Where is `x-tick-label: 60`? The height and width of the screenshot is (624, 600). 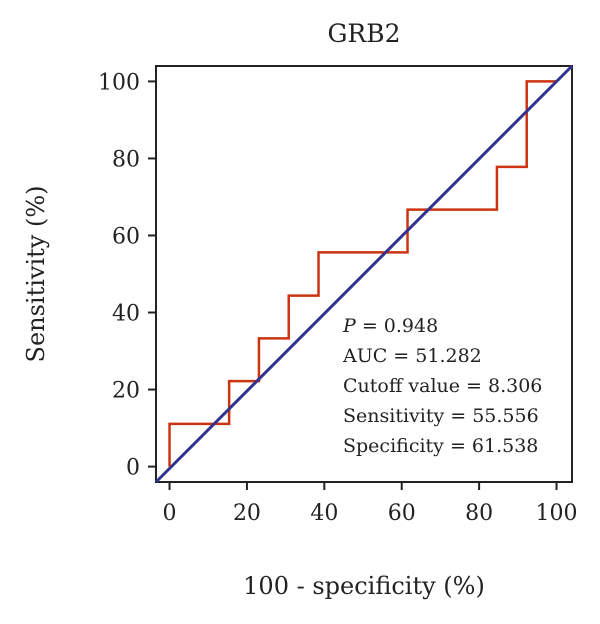 x-tick-label: 60 is located at coordinates (402, 513).